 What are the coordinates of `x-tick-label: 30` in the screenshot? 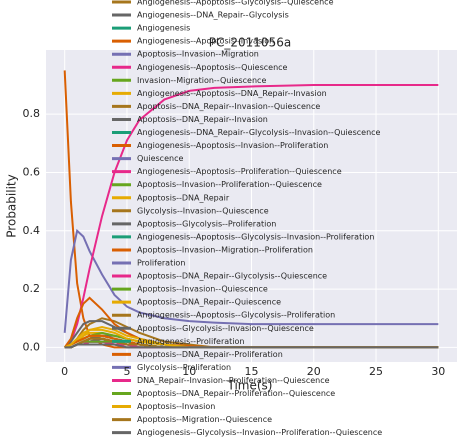 It's located at (438, 371).